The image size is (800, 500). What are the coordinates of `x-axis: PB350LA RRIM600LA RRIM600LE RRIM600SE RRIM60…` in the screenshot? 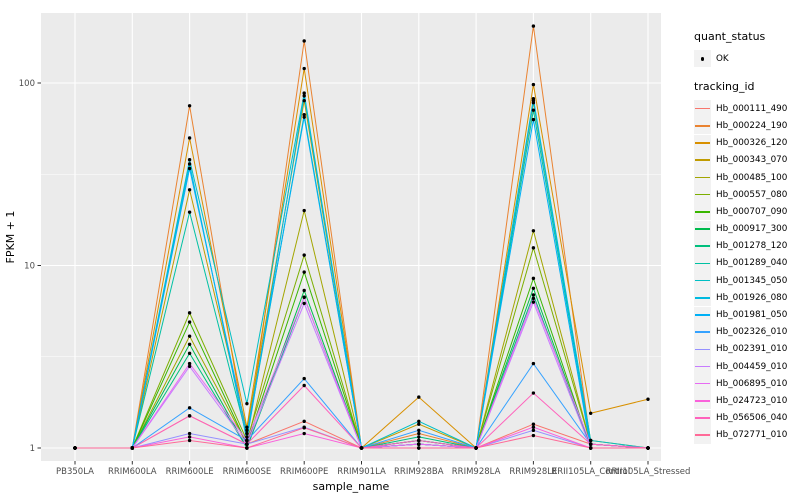 It's located at (373, 477).